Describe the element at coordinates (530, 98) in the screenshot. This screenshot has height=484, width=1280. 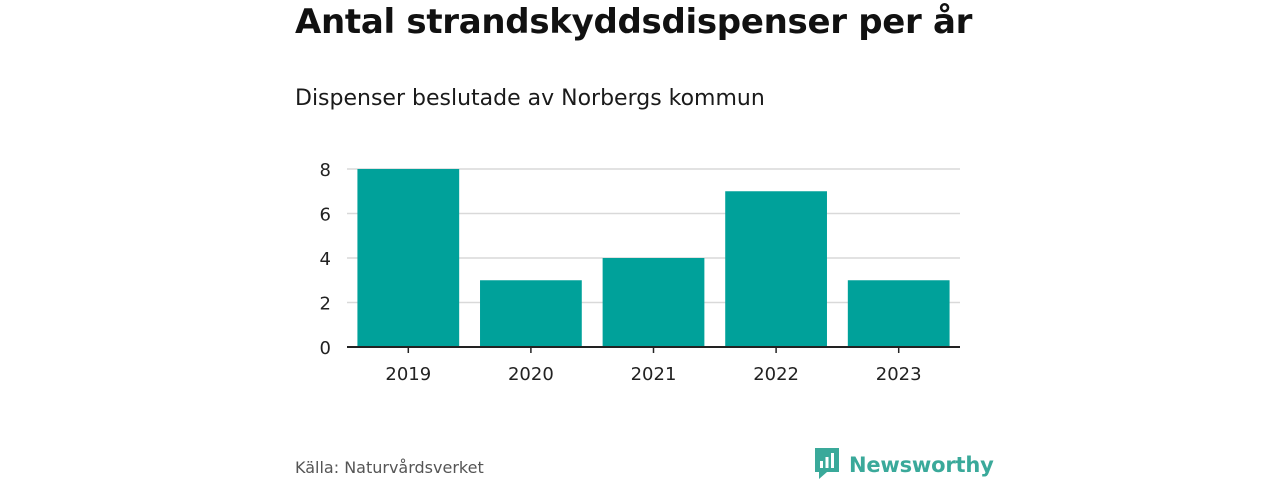
I see `chart-subtitle: Dispenser beslutade av Norbergs kommun` at that location.